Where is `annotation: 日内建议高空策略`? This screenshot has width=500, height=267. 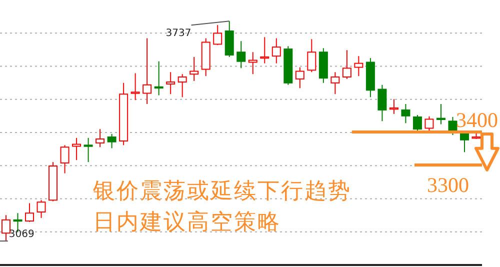
annotation: 日内建议高空策略 is located at coordinates (187, 222).